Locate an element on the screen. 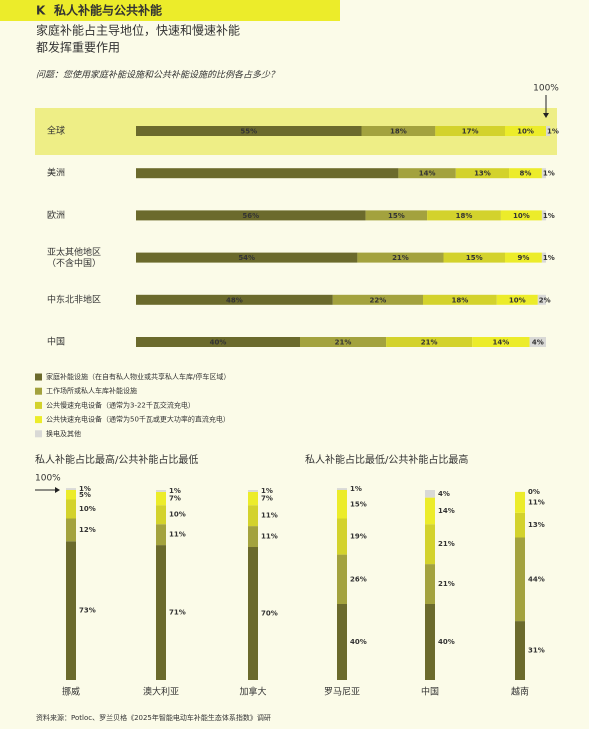  value-label: 22% is located at coordinates (378, 300).